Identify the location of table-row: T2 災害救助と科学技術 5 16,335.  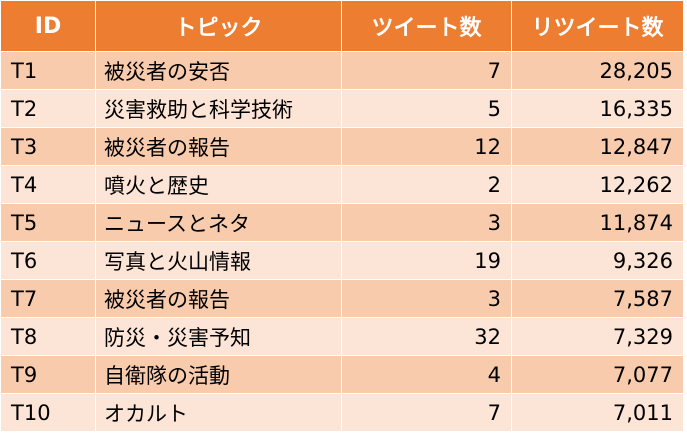
(342, 108).